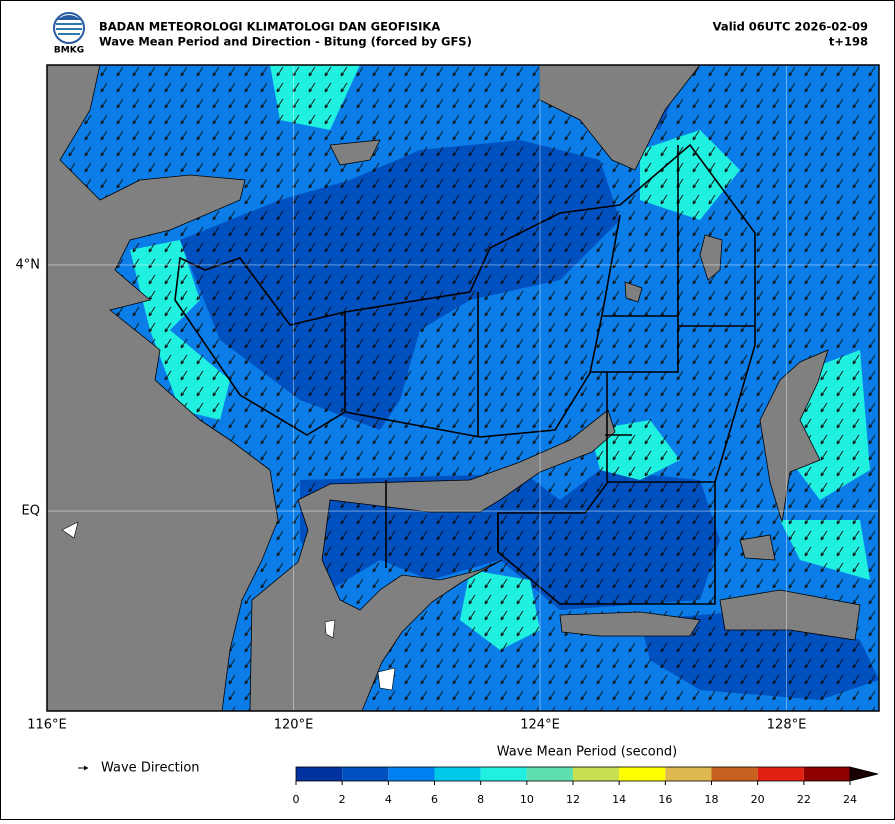 The height and width of the screenshot is (824, 895). What do you see at coordinates (342, 799) in the screenshot?
I see `colorbar-tick-label: 2` at bounding box center [342, 799].